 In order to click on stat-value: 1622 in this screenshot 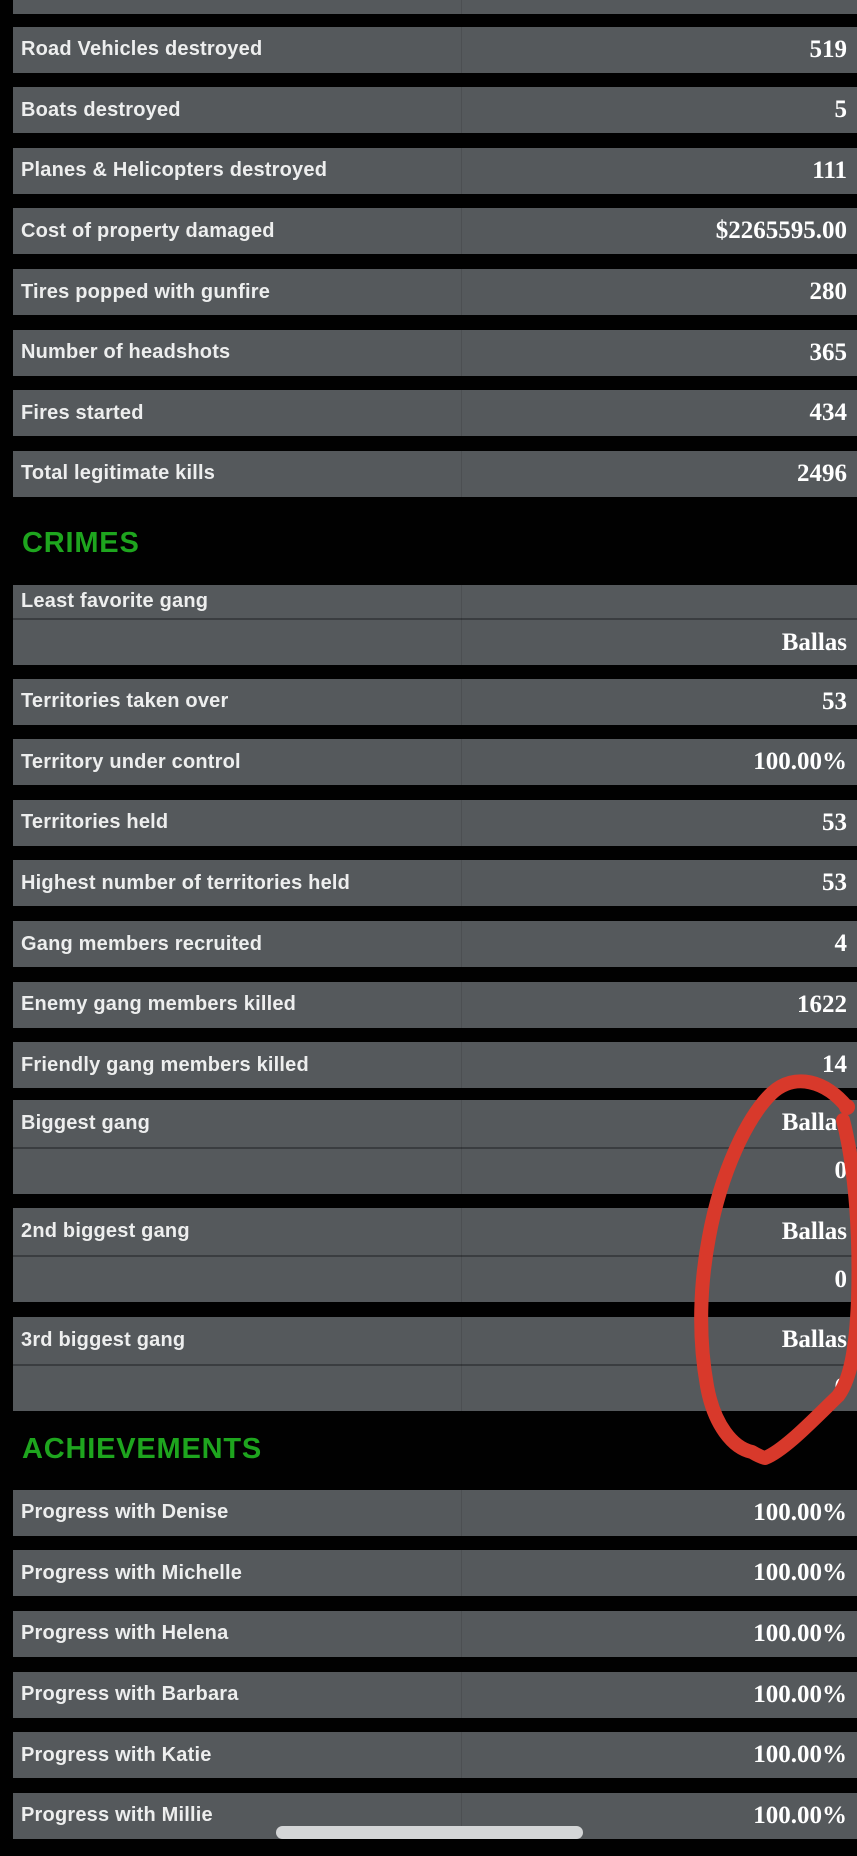, I will do `click(822, 1004)`.